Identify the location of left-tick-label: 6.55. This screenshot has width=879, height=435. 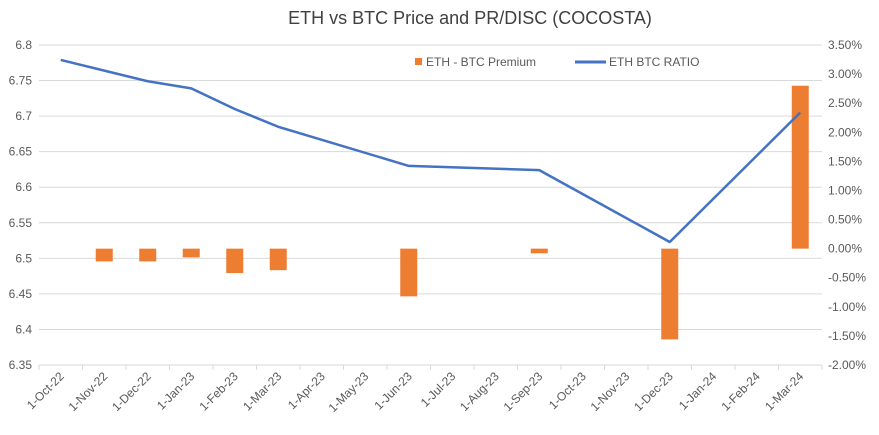
(21, 223).